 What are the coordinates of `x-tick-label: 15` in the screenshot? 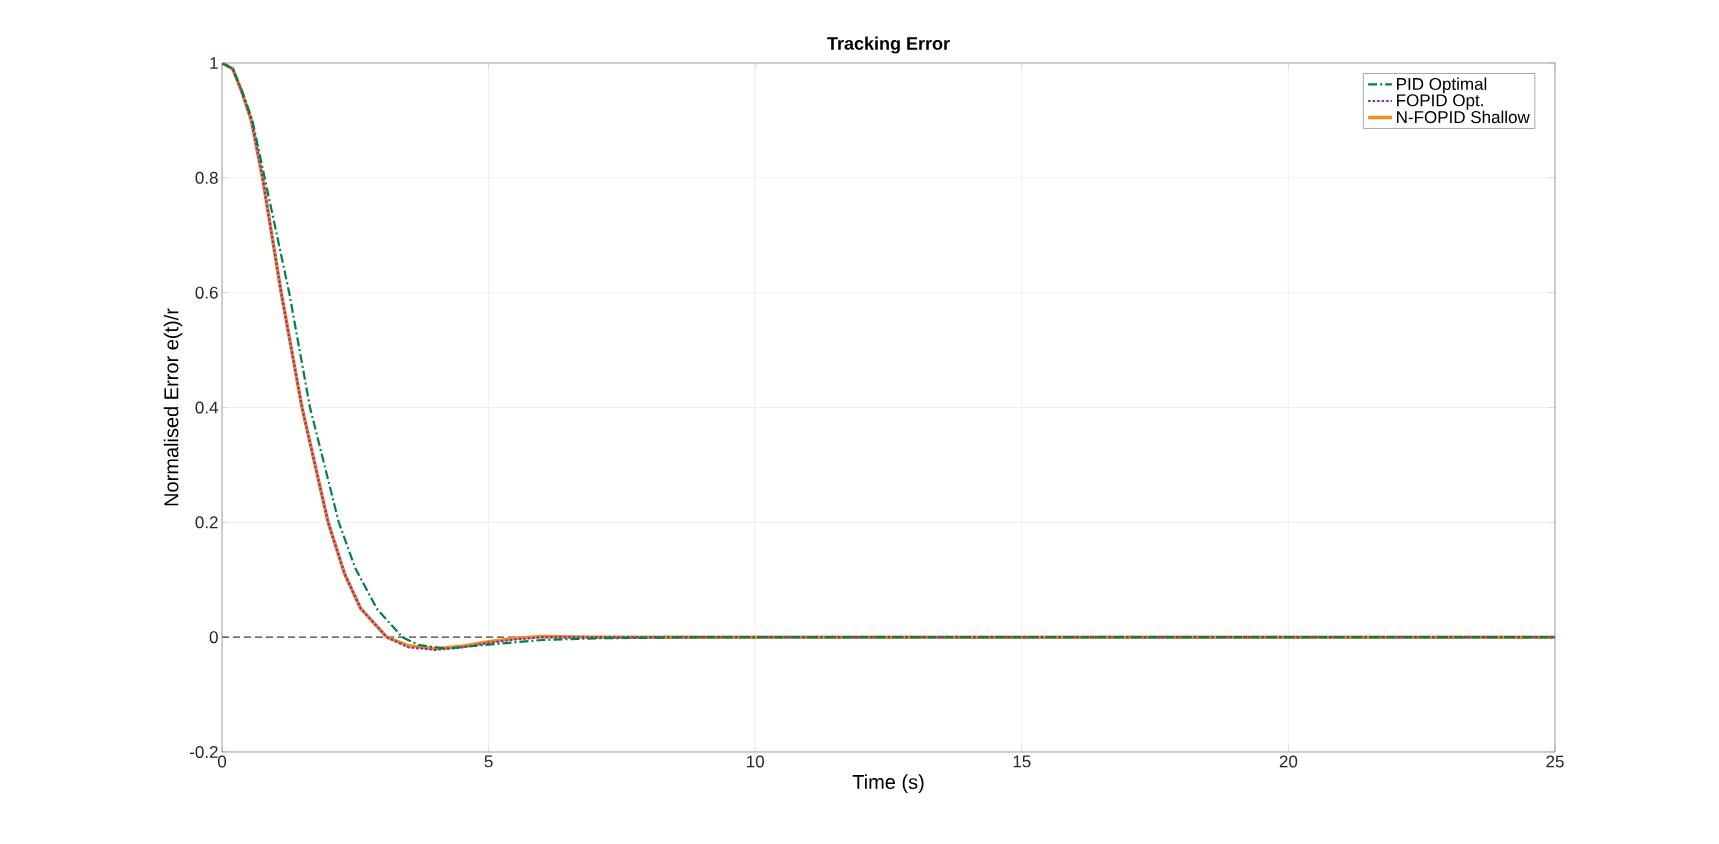 It's located at (1022, 761).